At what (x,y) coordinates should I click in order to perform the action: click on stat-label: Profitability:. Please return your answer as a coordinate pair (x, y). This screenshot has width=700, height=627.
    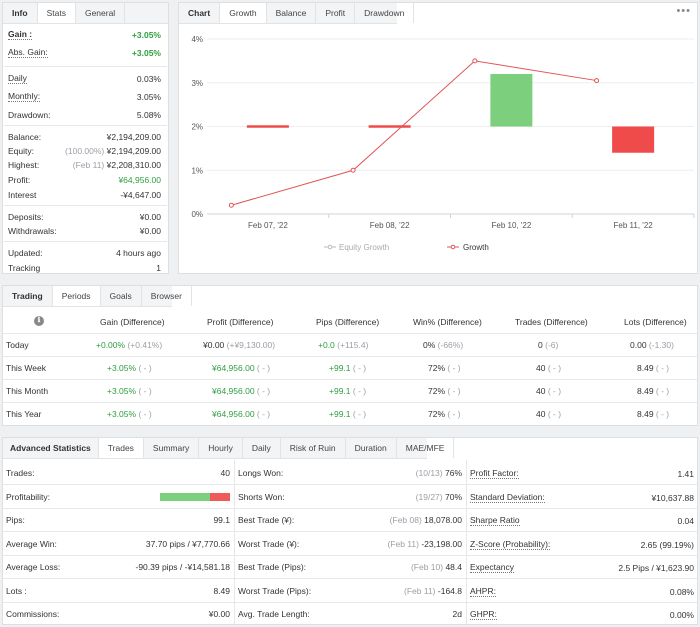
    Looking at the image, I should click on (28, 497).